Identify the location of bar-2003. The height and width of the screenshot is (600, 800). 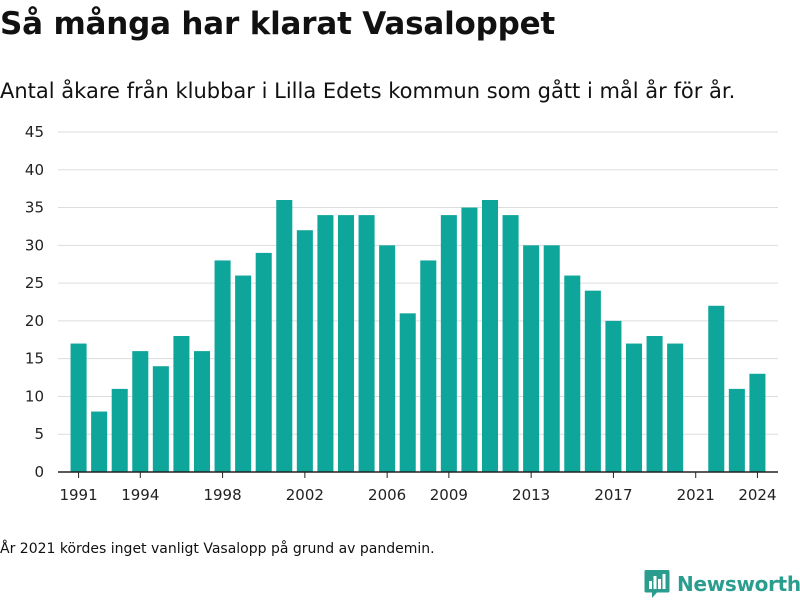
(325, 343).